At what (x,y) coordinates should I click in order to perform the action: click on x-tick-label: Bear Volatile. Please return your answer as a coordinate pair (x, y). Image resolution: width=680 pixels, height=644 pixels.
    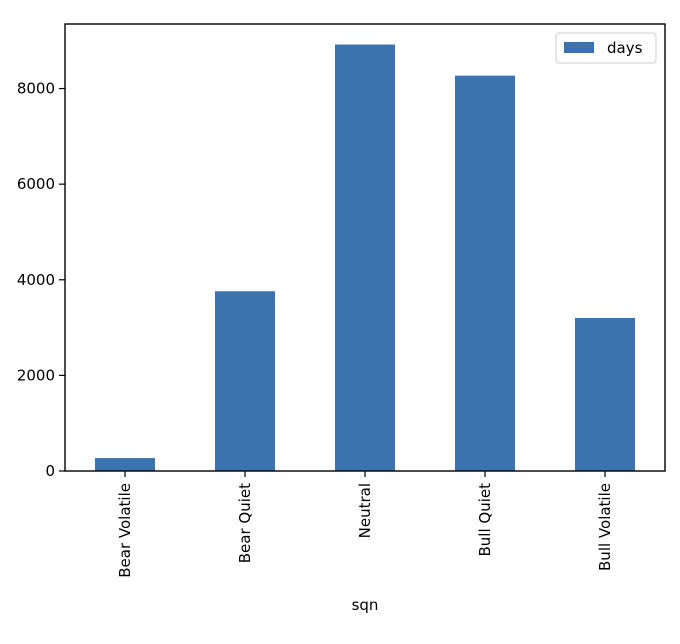
    Looking at the image, I should click on (125, 530).